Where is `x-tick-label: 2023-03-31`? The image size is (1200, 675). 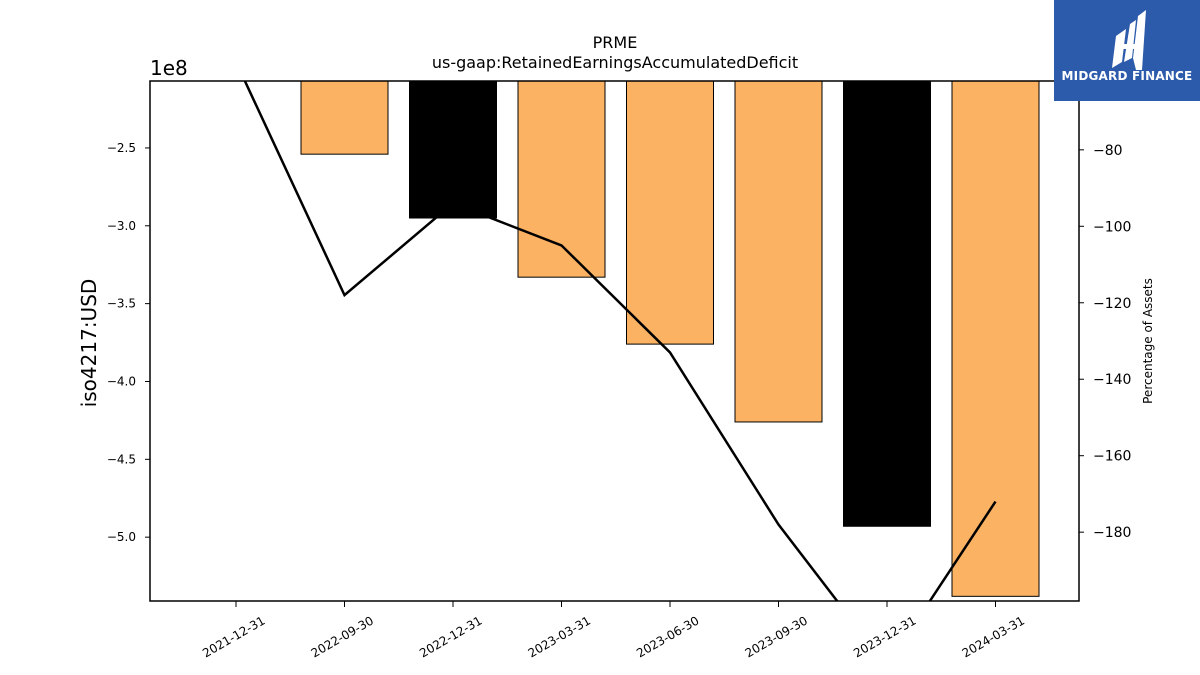
x-tick-label: 2023-03-31 is located at coordinates (559, 636).